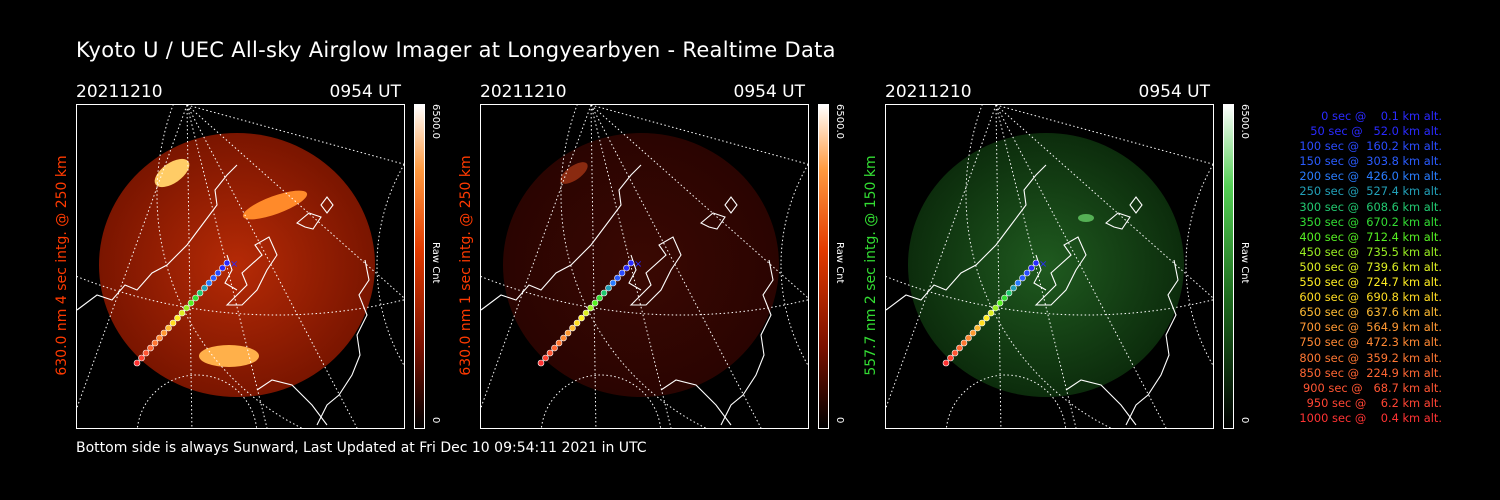 The height and width of the screenshot is (500, 1500). What do you see at coordinates (1370, 191) in the screenshot?
I see `legend-entry: 250 sec @ 527.4 km alt.` at bounding box center [1370, 191].